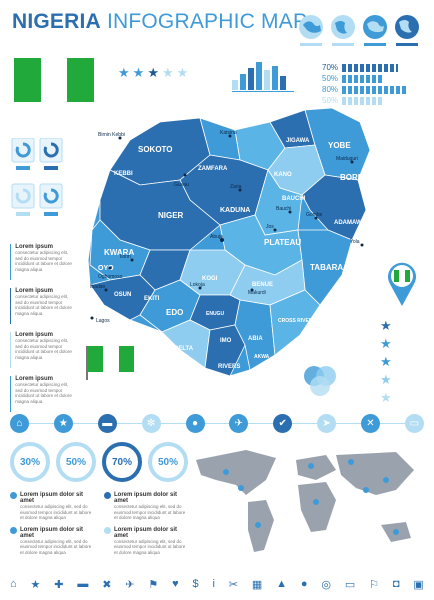  What do you see at coordinates (175, 584) in the screenshot?
I see `heart-icon: ♥` at bounding box center [175, 584].